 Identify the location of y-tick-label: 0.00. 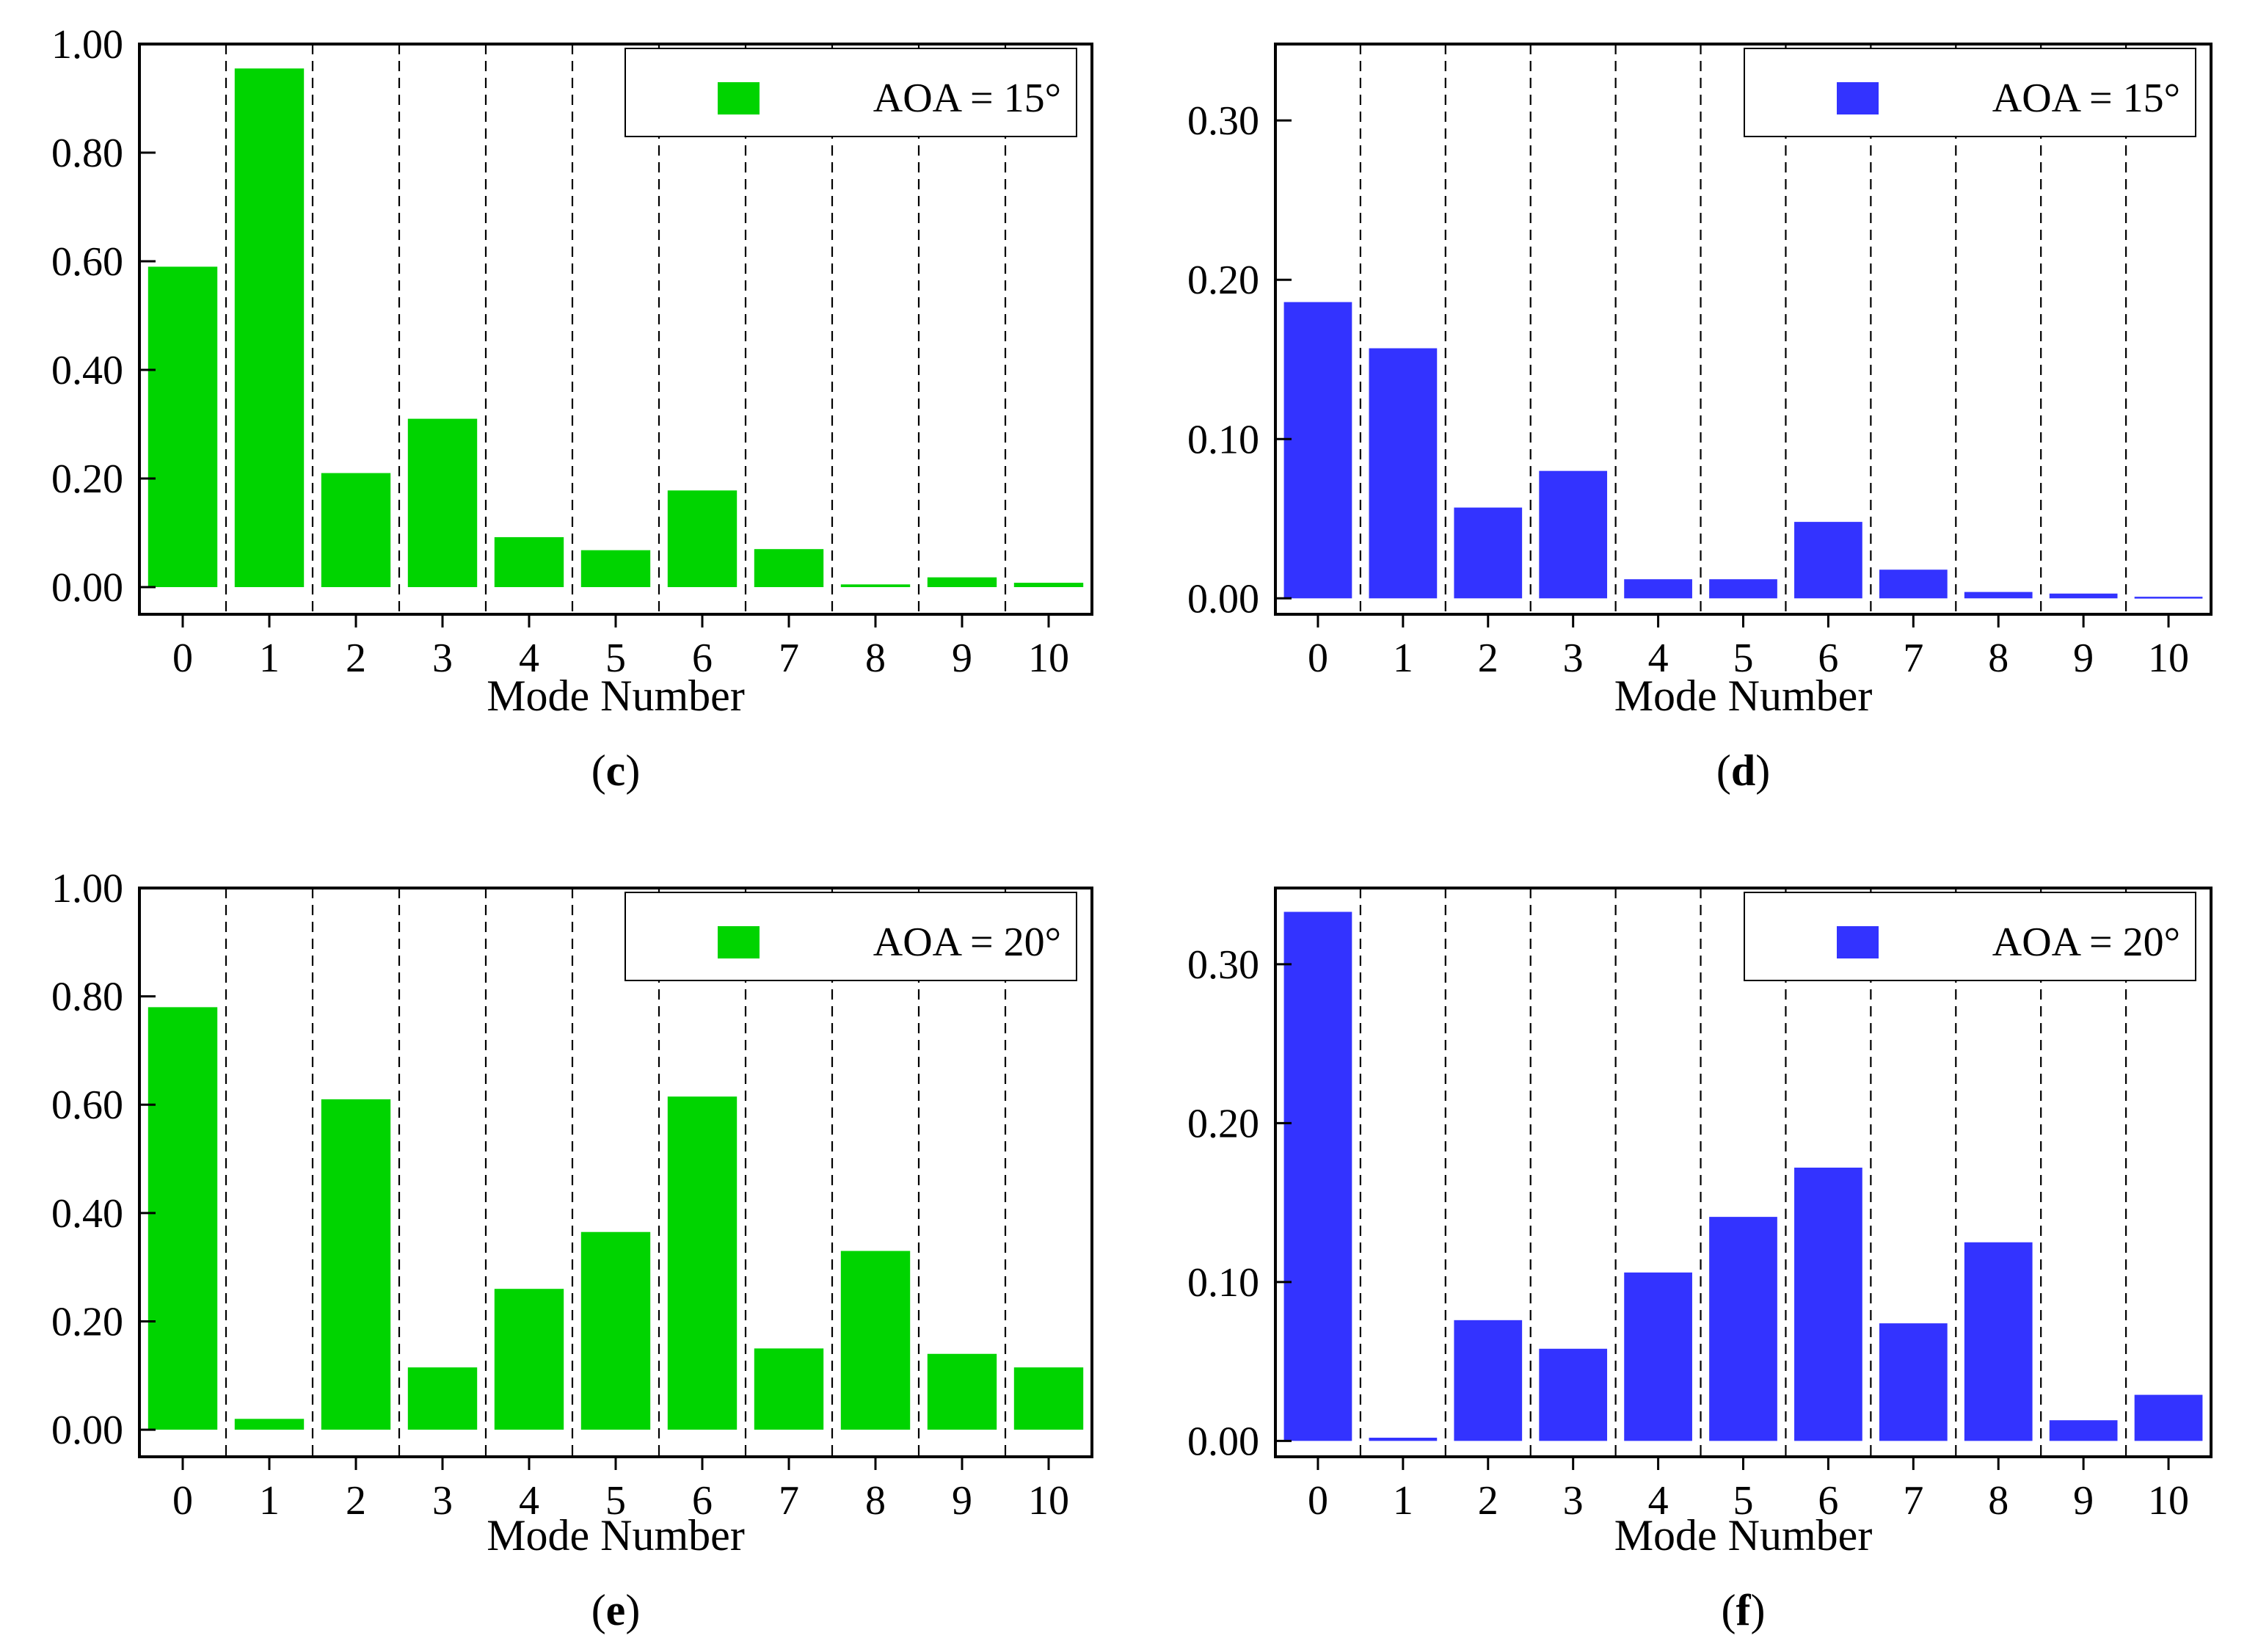
(87, 1430).